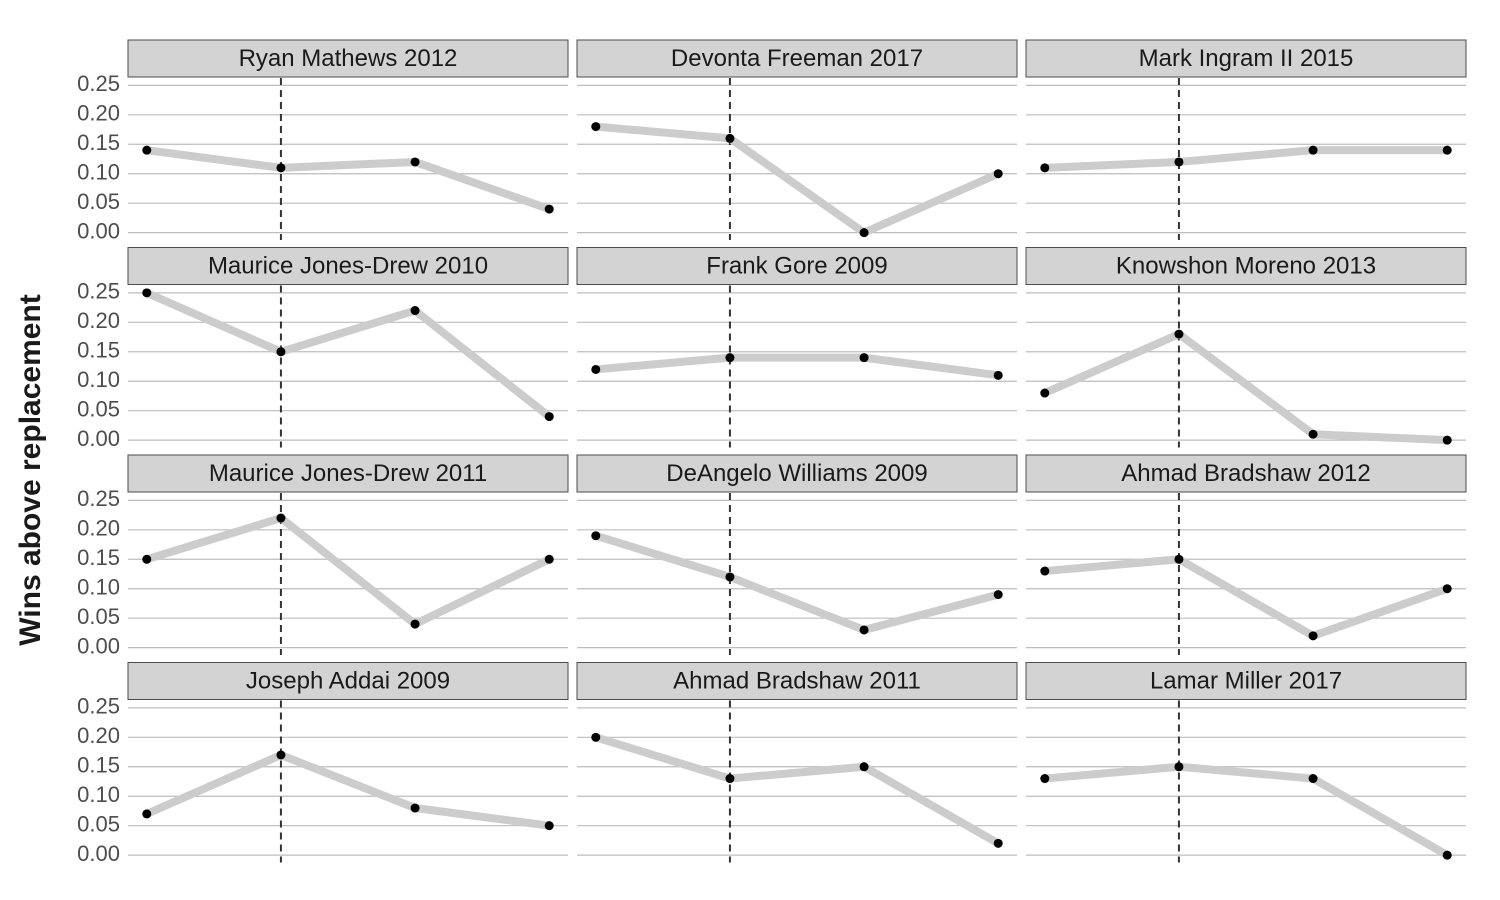 The height and width of the screenshot is (900, 1500). I want to click on panel-title: Ahmad Bradshaw 2011, so click(797, 680).